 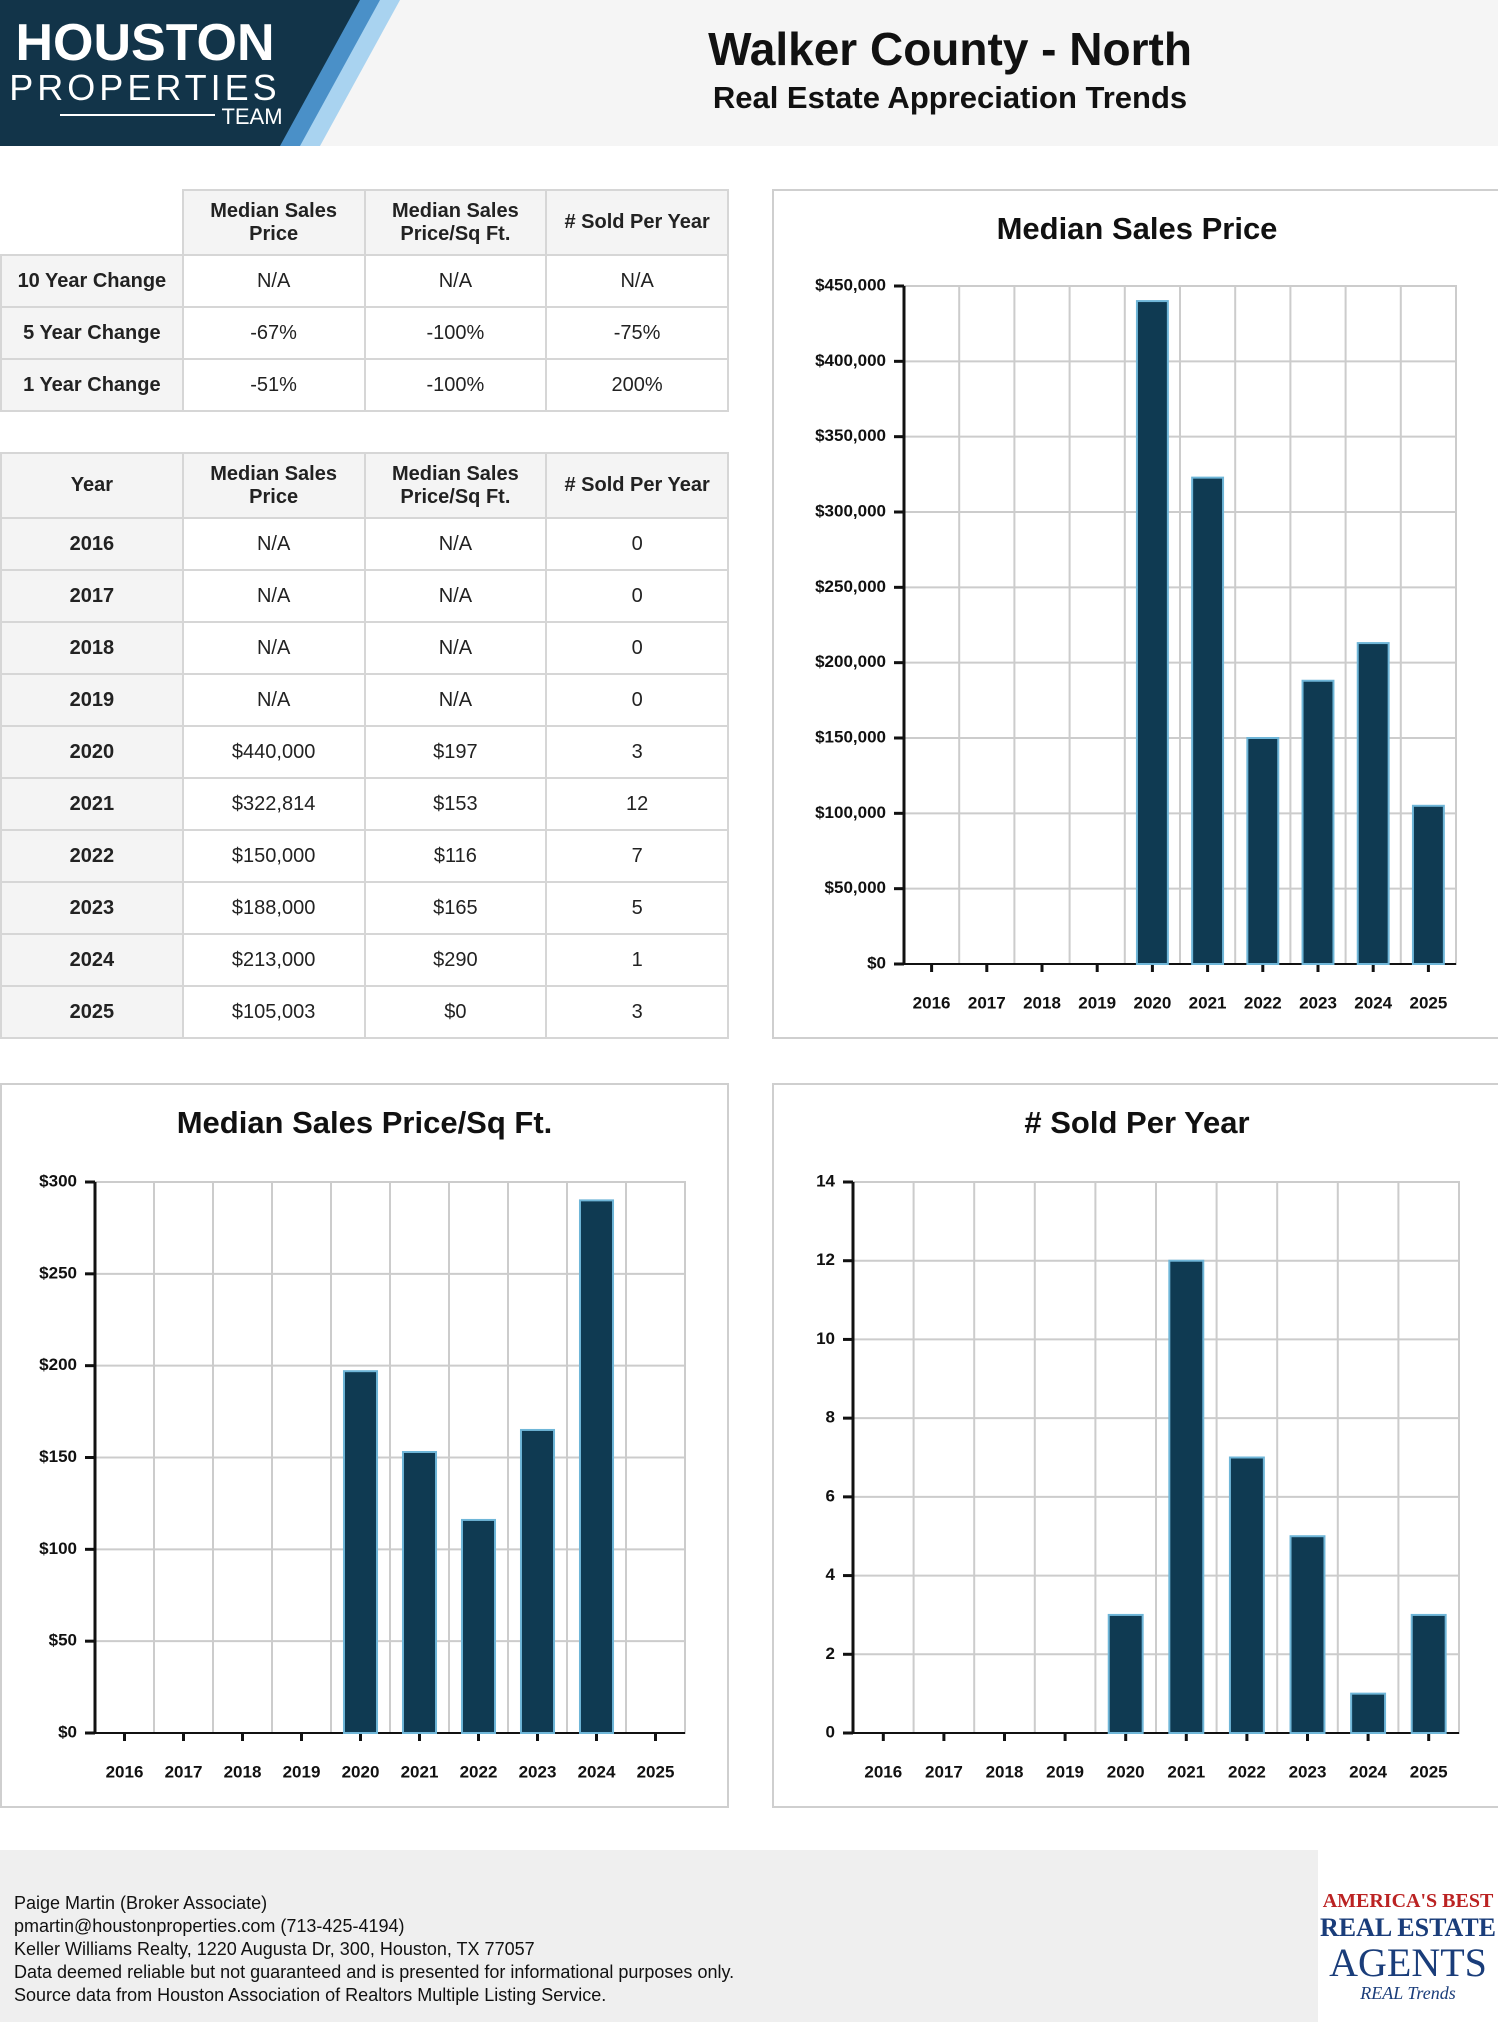 I want to click on y-tick-label: $400,000, so click(x=850, y=360).